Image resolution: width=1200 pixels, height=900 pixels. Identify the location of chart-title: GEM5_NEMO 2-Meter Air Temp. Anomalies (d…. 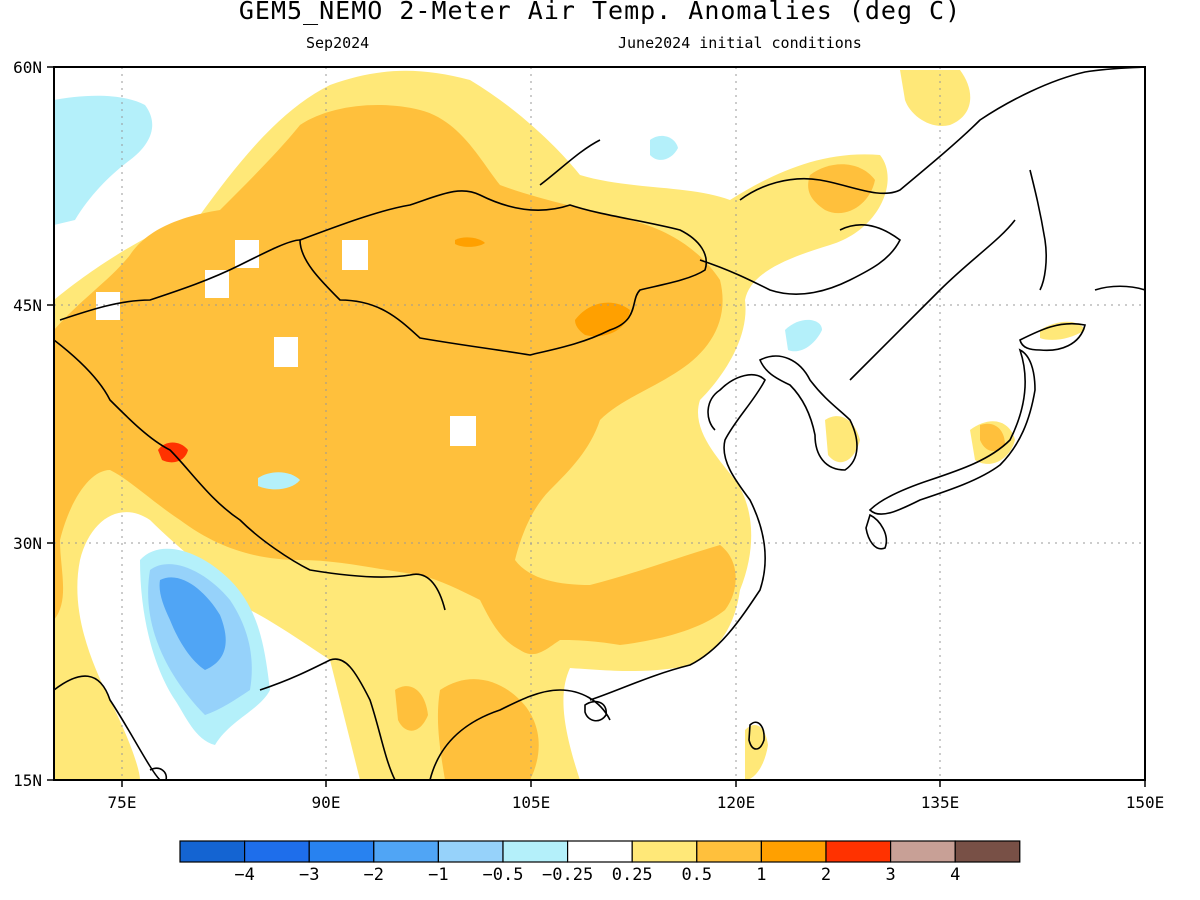
(600, 12).